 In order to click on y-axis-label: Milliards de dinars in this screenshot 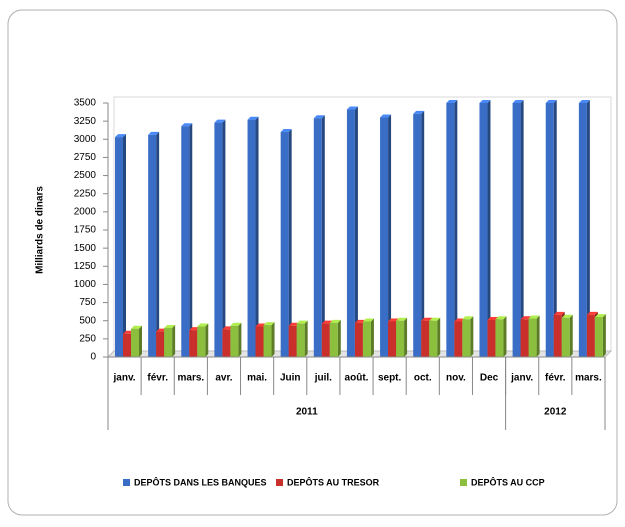, I will do `click(40, 230)`.